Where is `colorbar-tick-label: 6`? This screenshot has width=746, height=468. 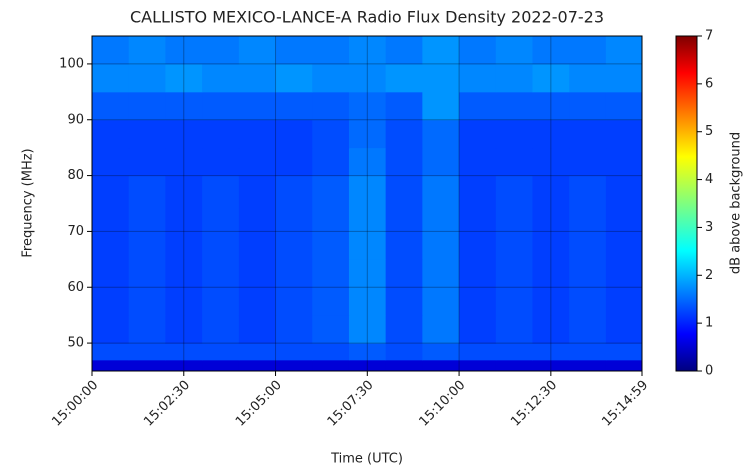
colorbar-tick-label: 6 is located at coordinates (709, 83).